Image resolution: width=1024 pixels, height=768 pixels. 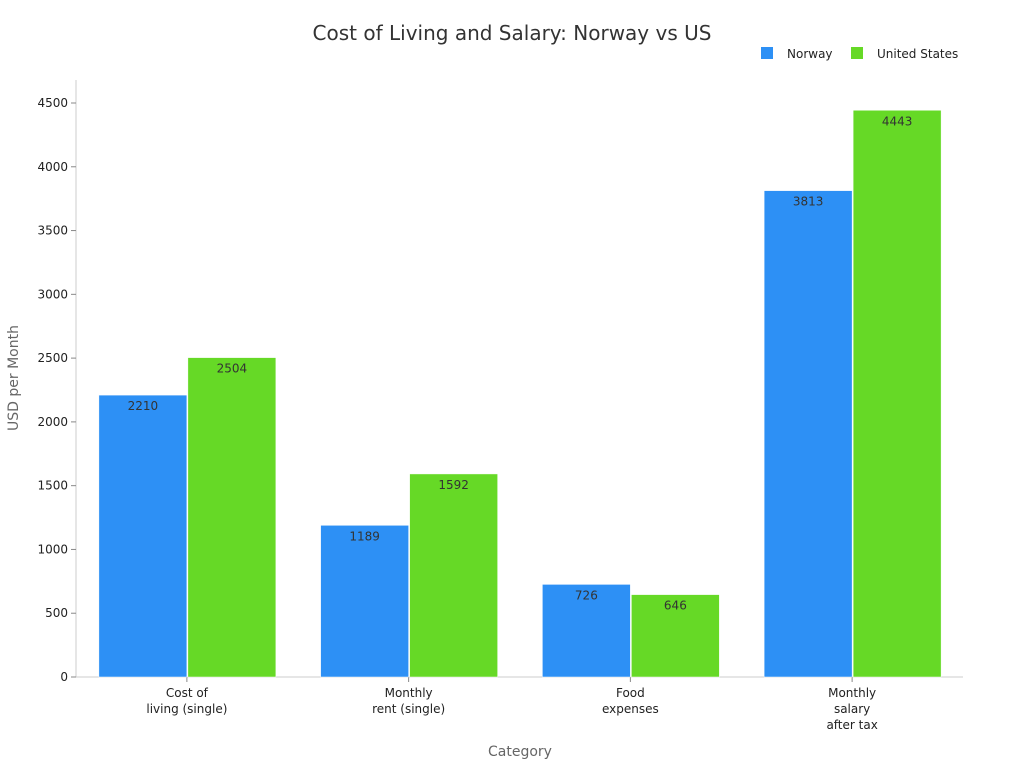 What do you see at coordinates (52, 358) in the screenshot?
I see `y-tick-label: 2500` at bounding box center [52, 358].